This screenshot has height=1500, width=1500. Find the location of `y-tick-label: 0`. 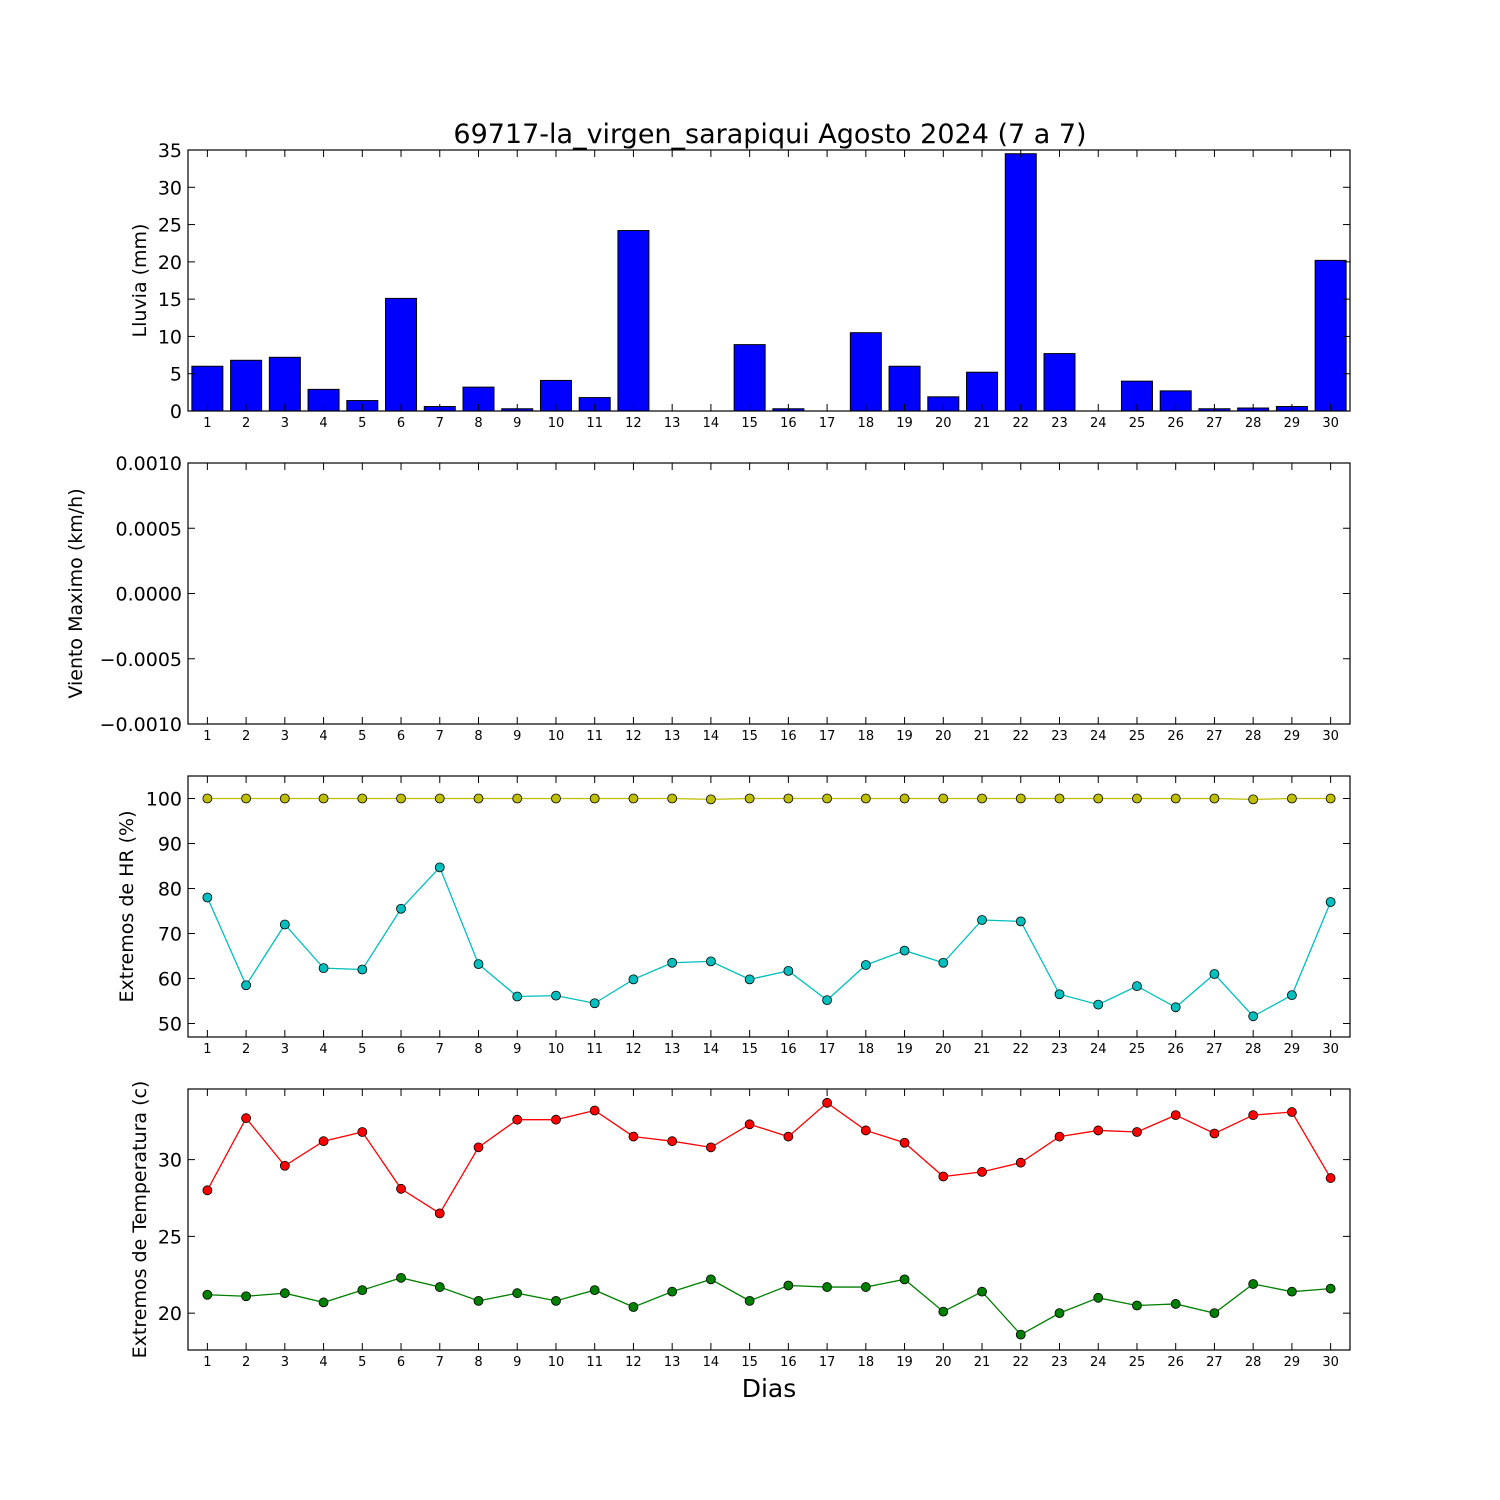

y-tick-label: 0 is located at coordinates (176, 412).